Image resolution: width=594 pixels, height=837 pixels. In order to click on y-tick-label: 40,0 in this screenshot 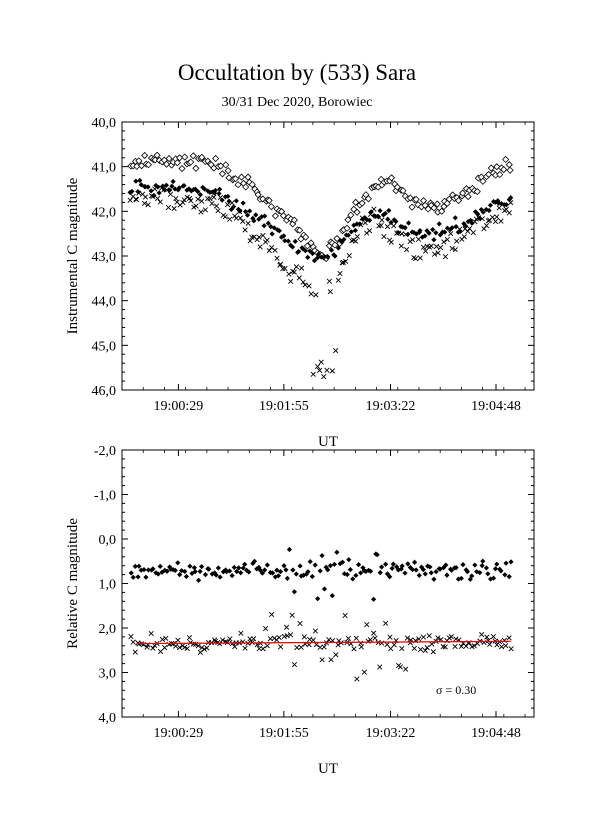, I will do `click(104, 123)`.